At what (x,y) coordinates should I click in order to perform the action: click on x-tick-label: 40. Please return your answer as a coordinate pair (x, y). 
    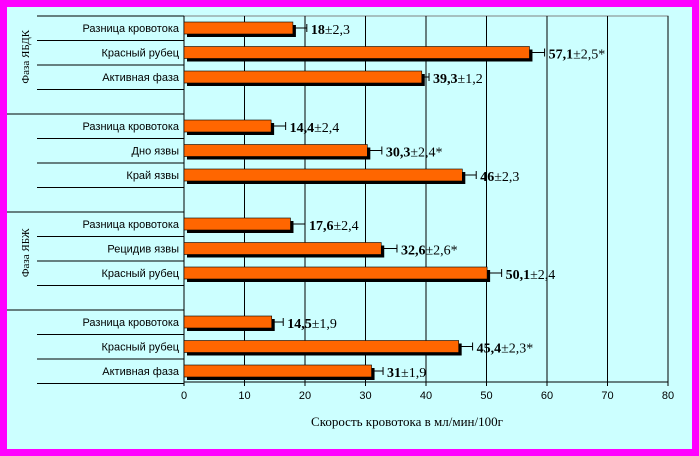
    Looking at the image, I should click on (426, 396).